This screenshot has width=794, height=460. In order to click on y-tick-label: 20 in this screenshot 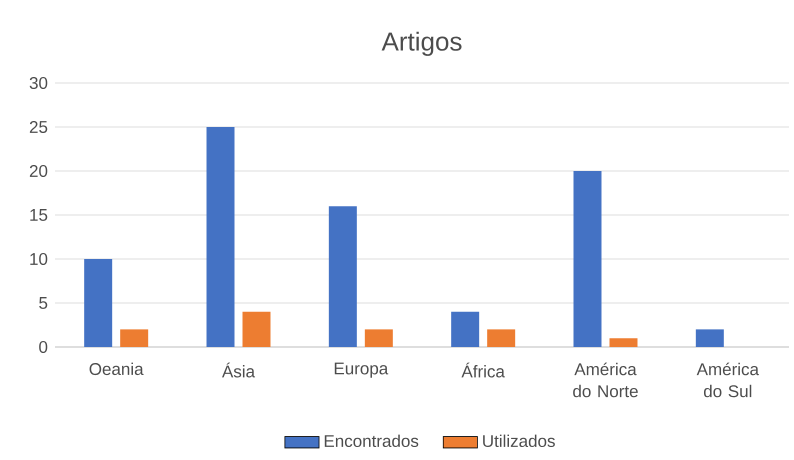, I will do `click(39, 171)`.